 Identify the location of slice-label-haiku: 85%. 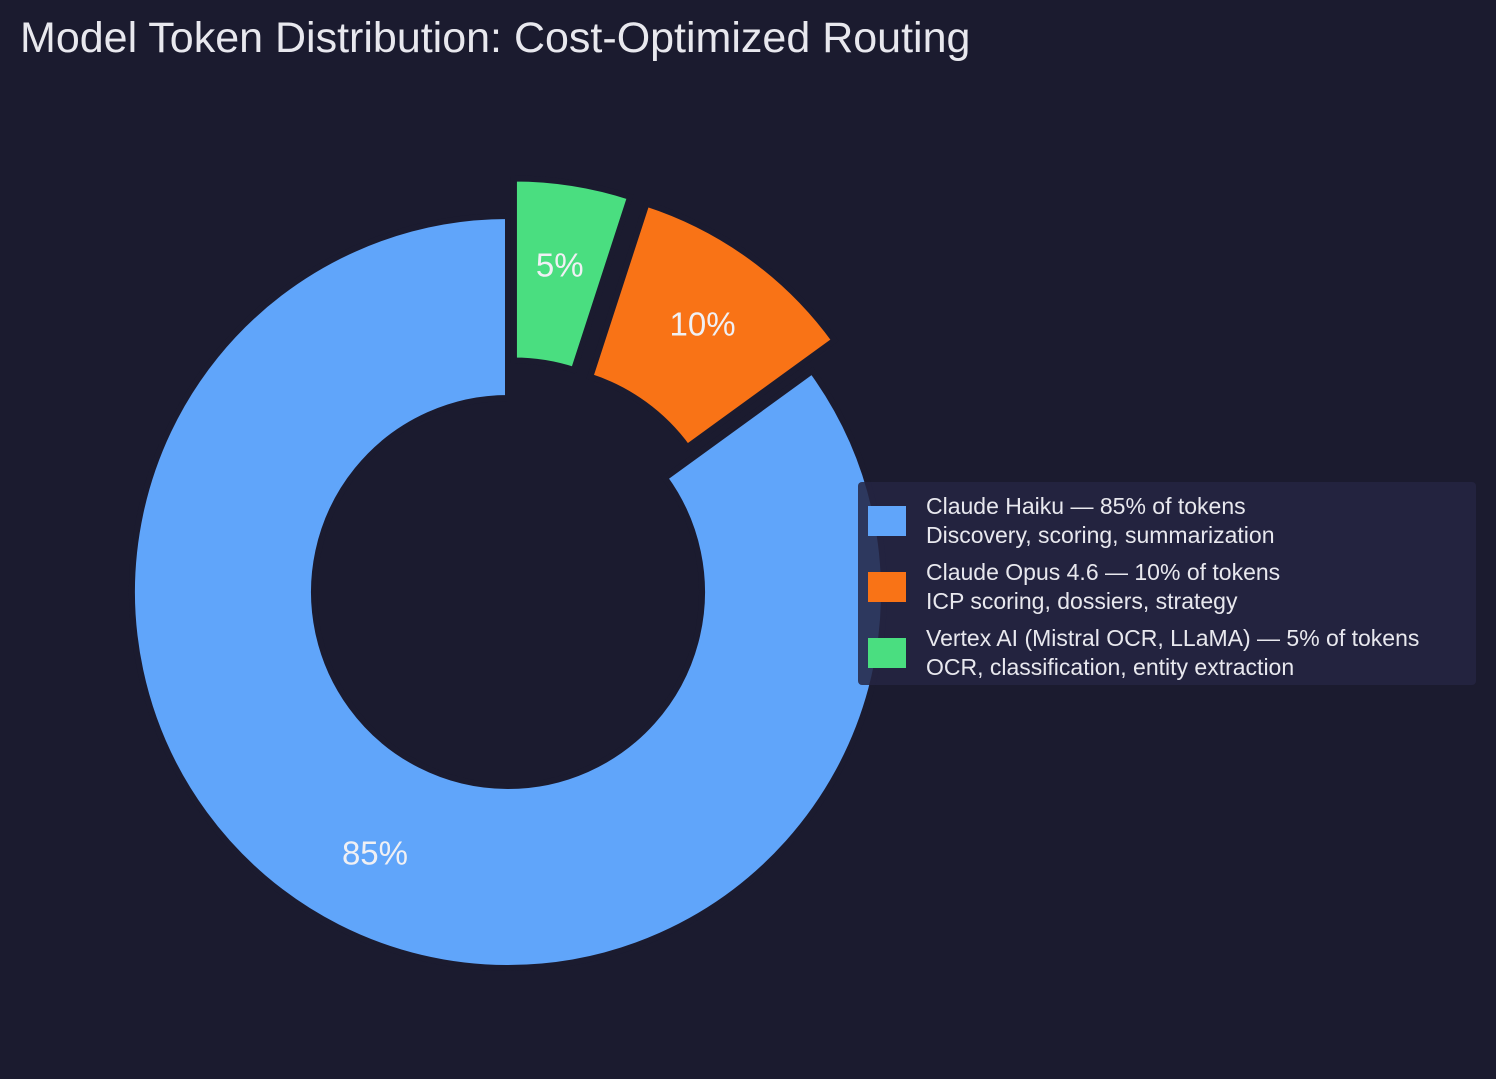
(375, 853).